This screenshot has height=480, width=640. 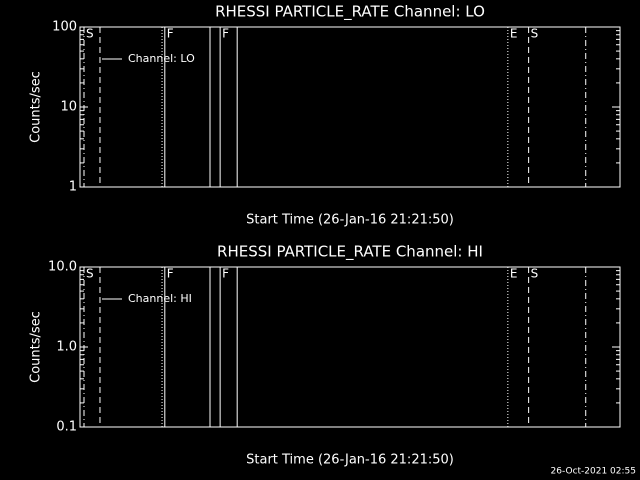 What do you see at coordinates (160, 298) in the screenshot?
I see `legend-label: Channel: HI` at bounding box center [160, 298].